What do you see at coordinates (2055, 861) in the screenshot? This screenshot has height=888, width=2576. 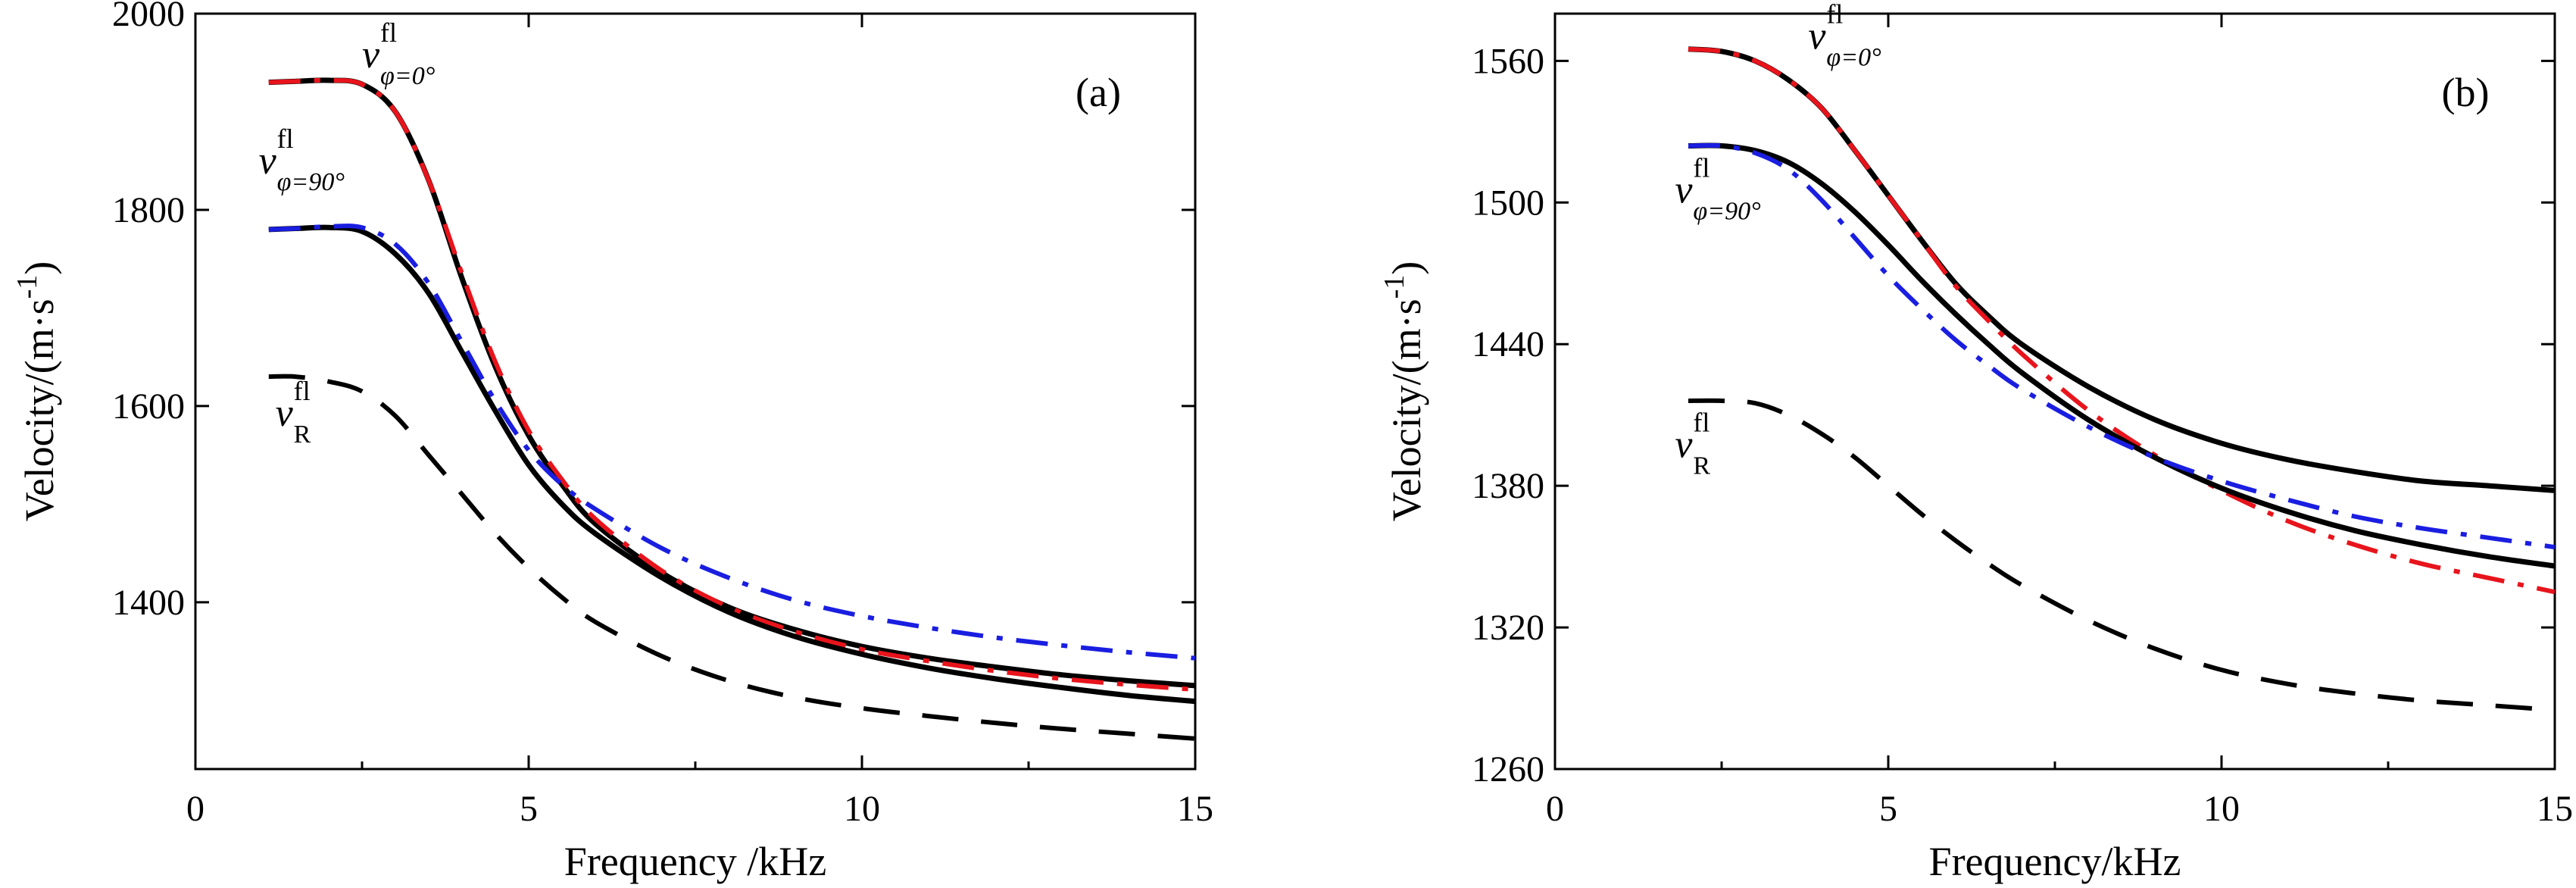 I see `x-axis-title: Frequency/kHz` at bounding box center [2055, 861].